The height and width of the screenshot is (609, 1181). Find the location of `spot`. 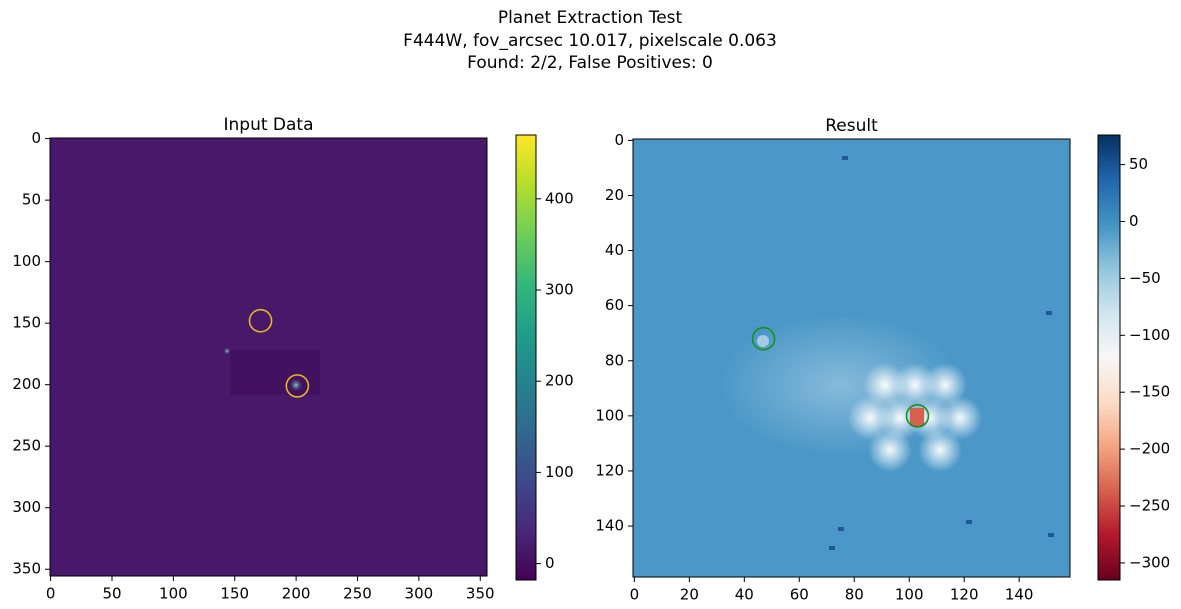

spot is located at coordinates (763, 341).